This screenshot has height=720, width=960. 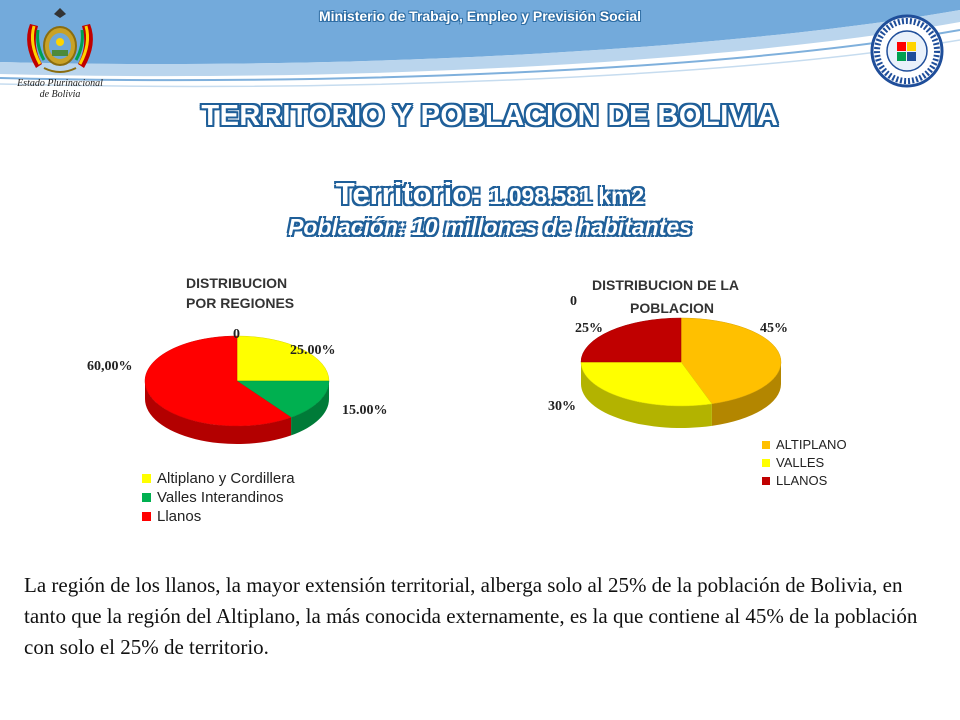 I want to click on chart-title-line-2: POBLACION, so click(x=672, y=308).